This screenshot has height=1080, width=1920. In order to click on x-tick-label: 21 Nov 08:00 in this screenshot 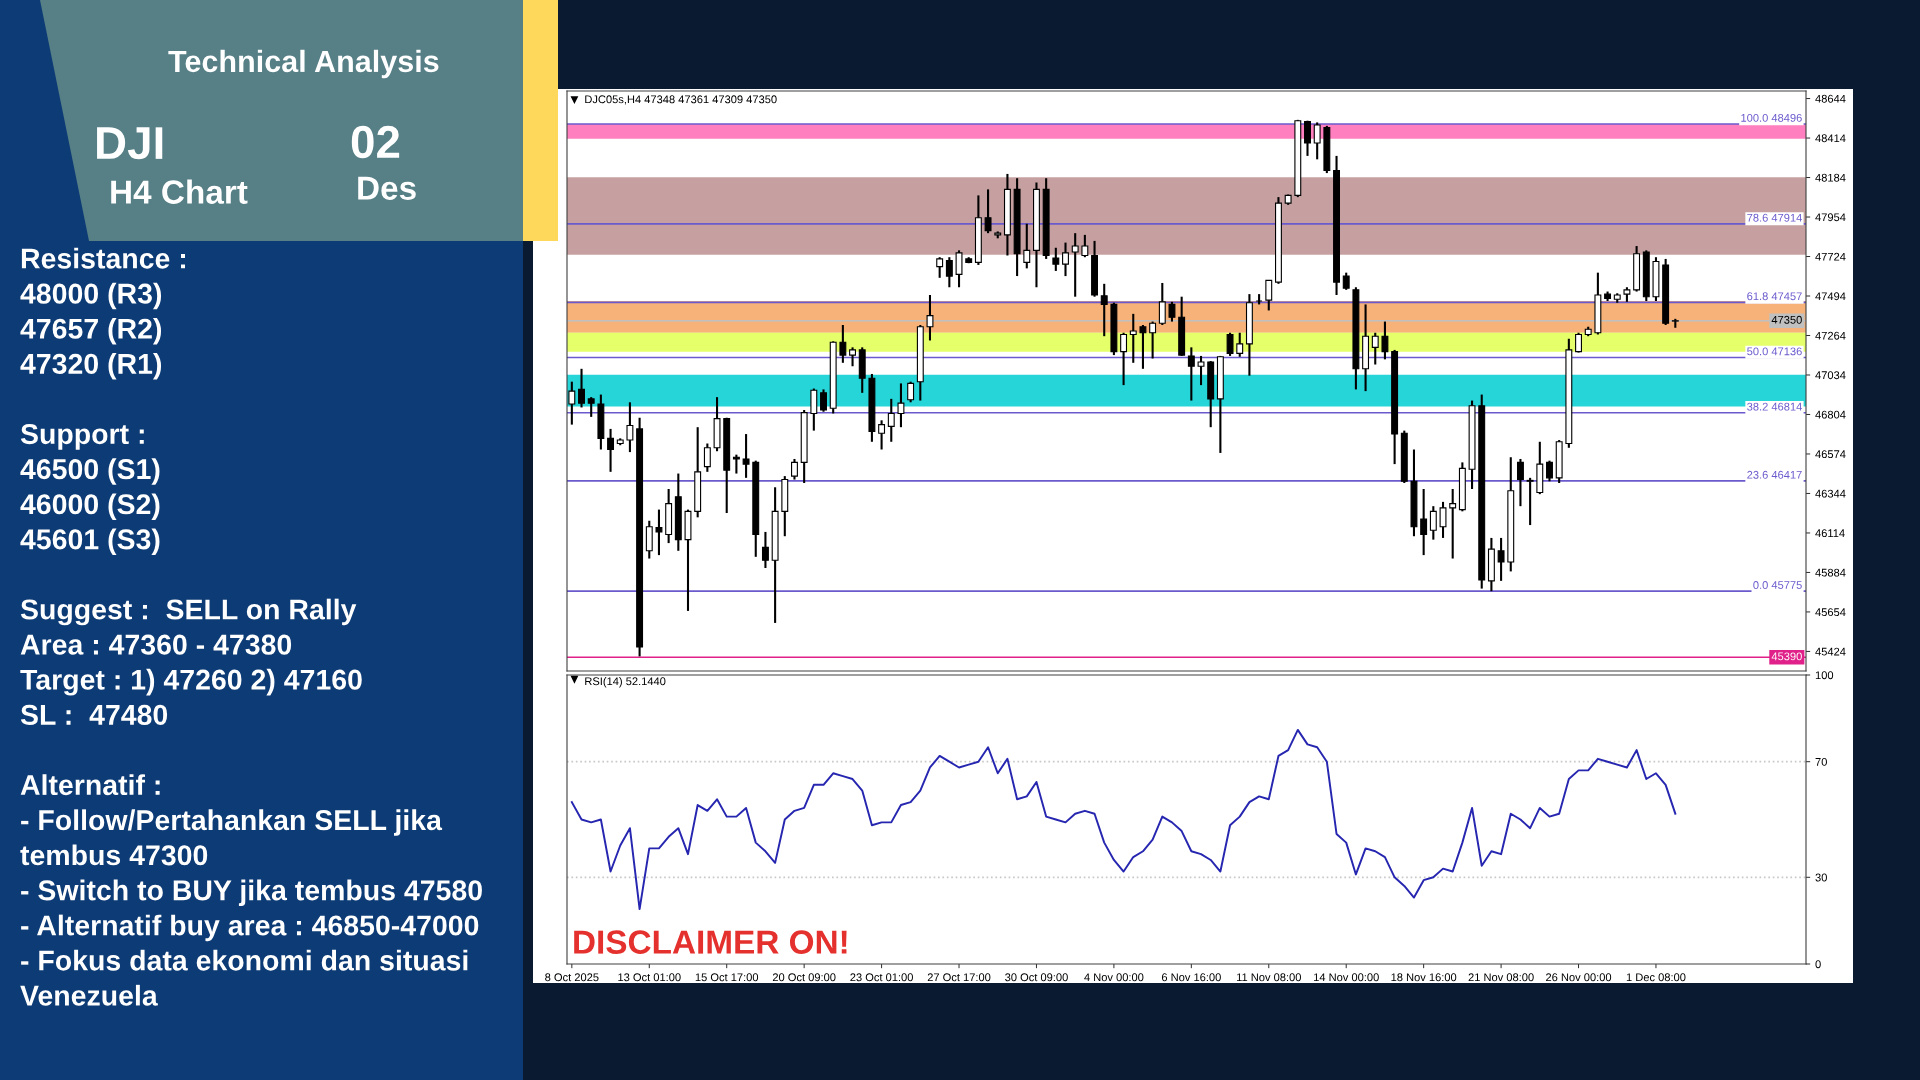, I will do `click(1501, 977)`.